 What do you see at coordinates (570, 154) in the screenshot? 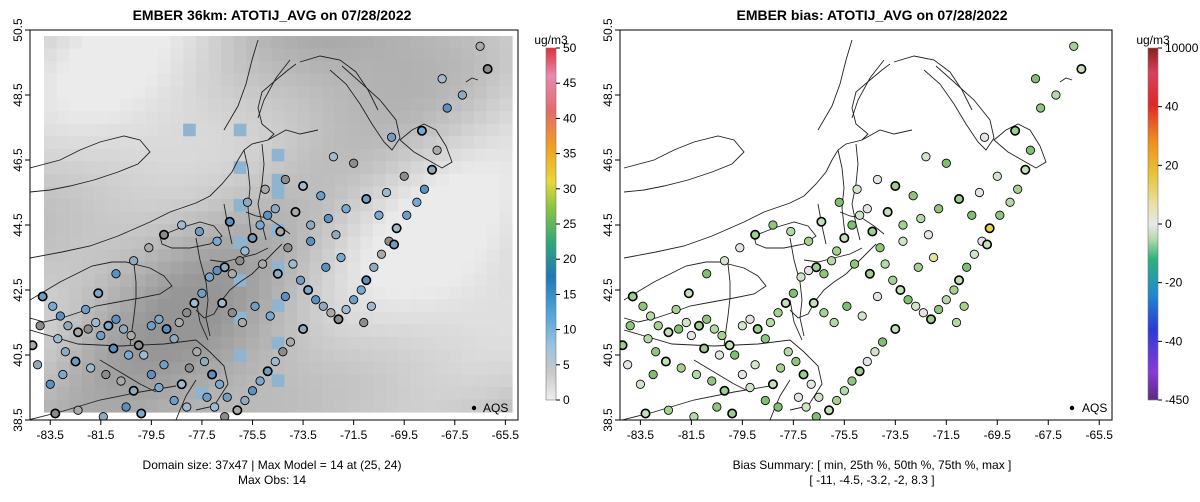
I see `left-colorbar-tick-label: 35` at bounding box center [570, 154].